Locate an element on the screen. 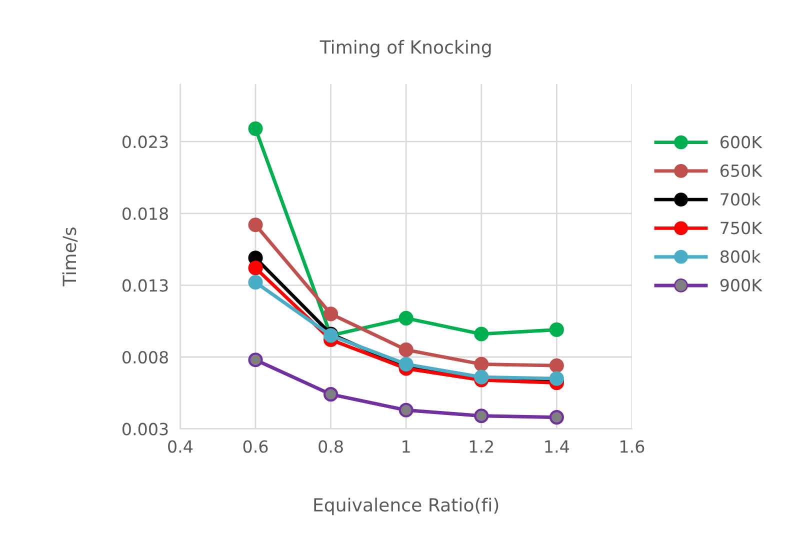  x-tick-label: 1 is located at coordinates (406, 446).